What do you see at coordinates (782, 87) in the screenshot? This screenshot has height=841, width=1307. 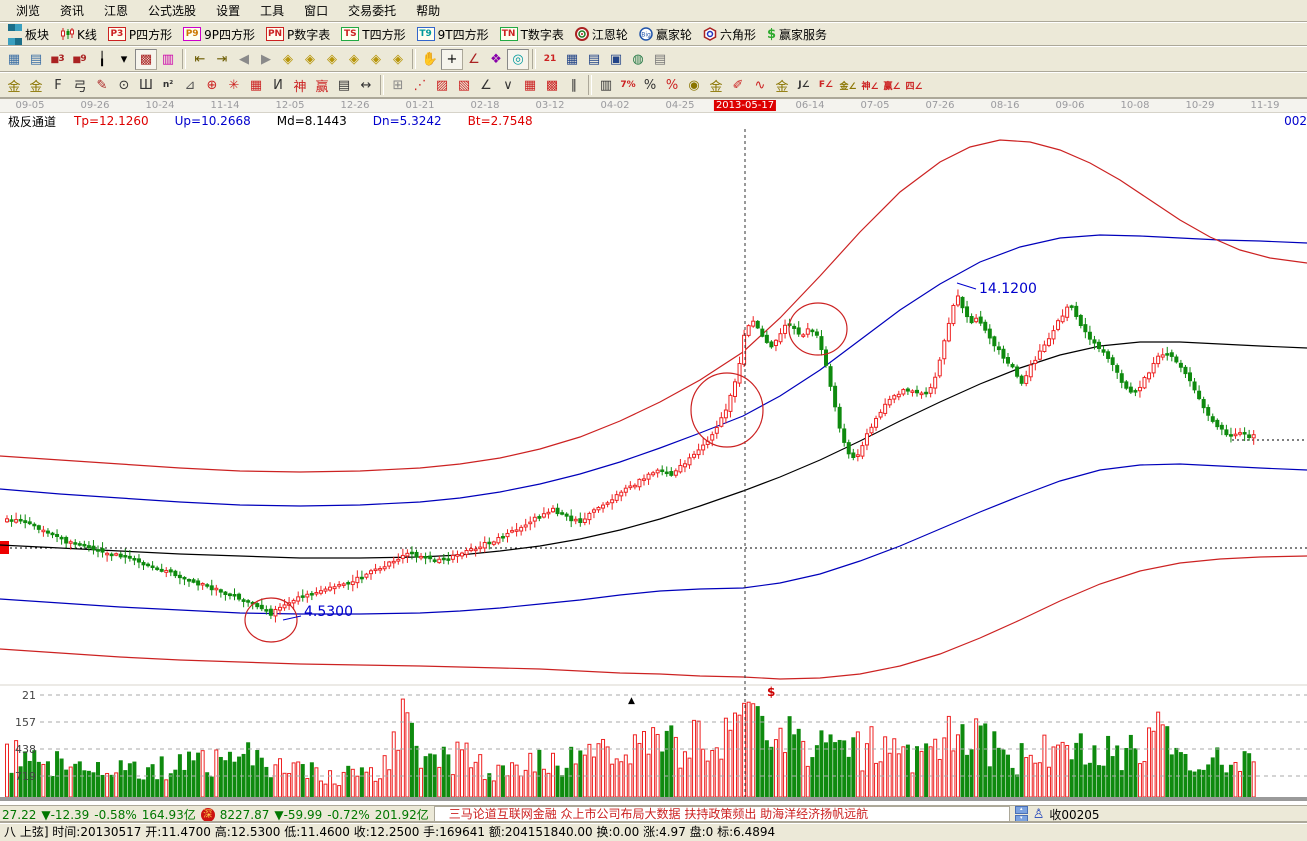 I see `gold-underline-icon: 金` at bounding box center [782, 87].